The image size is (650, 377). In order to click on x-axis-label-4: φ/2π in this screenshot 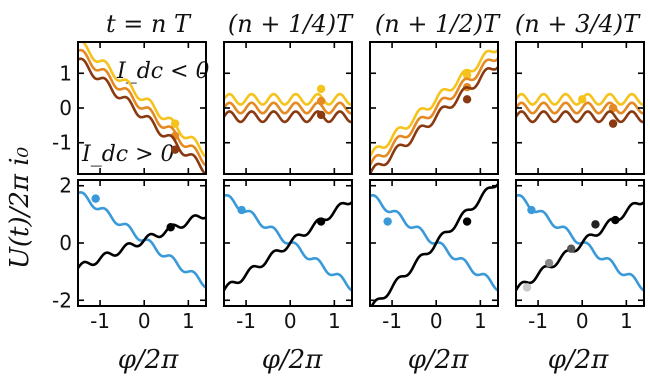, I will do `click(579, 360)`.